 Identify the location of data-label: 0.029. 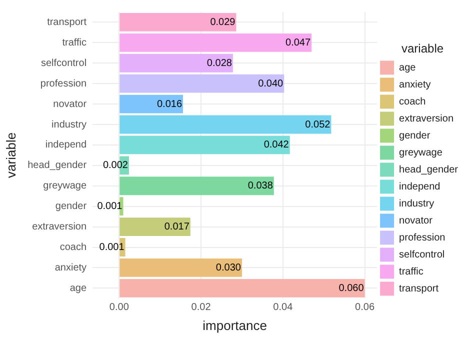
(223, 22).